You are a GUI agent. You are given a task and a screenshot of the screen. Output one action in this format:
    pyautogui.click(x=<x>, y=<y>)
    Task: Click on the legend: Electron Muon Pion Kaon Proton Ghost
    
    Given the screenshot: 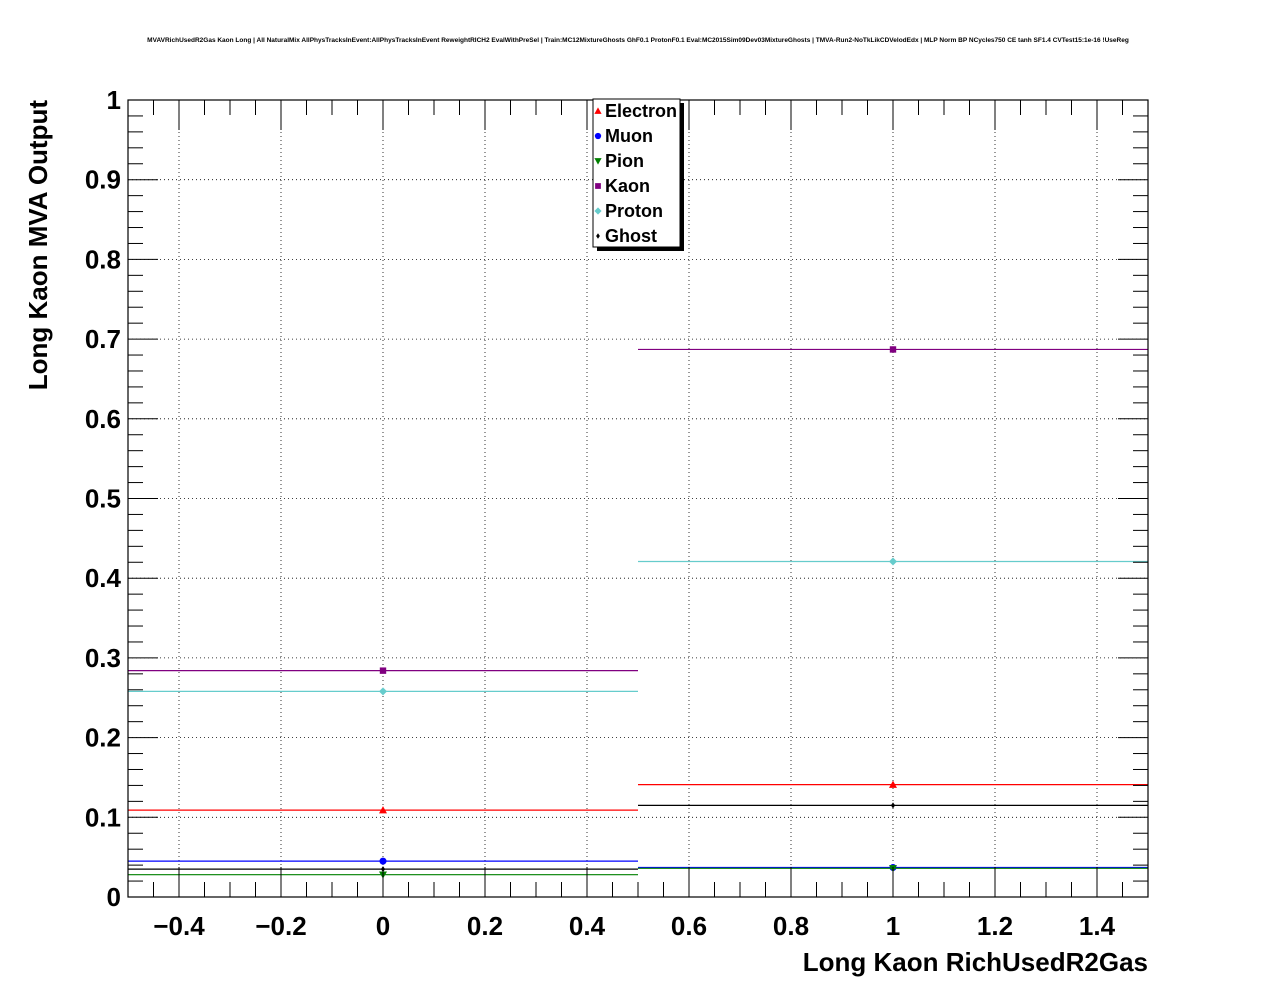 What is the action you would take?
    pyautogui.click(x=638, y=174)
    